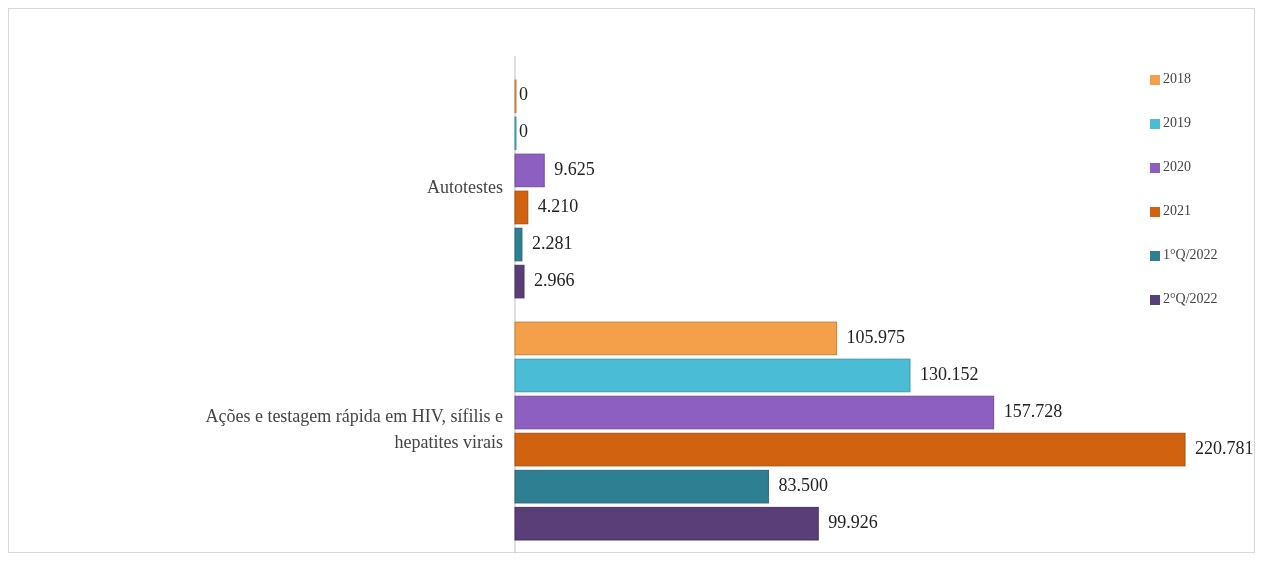  Describe the element at coordinates (803, 484) in the screenshot. I see `data-label: 83.500` at that location.